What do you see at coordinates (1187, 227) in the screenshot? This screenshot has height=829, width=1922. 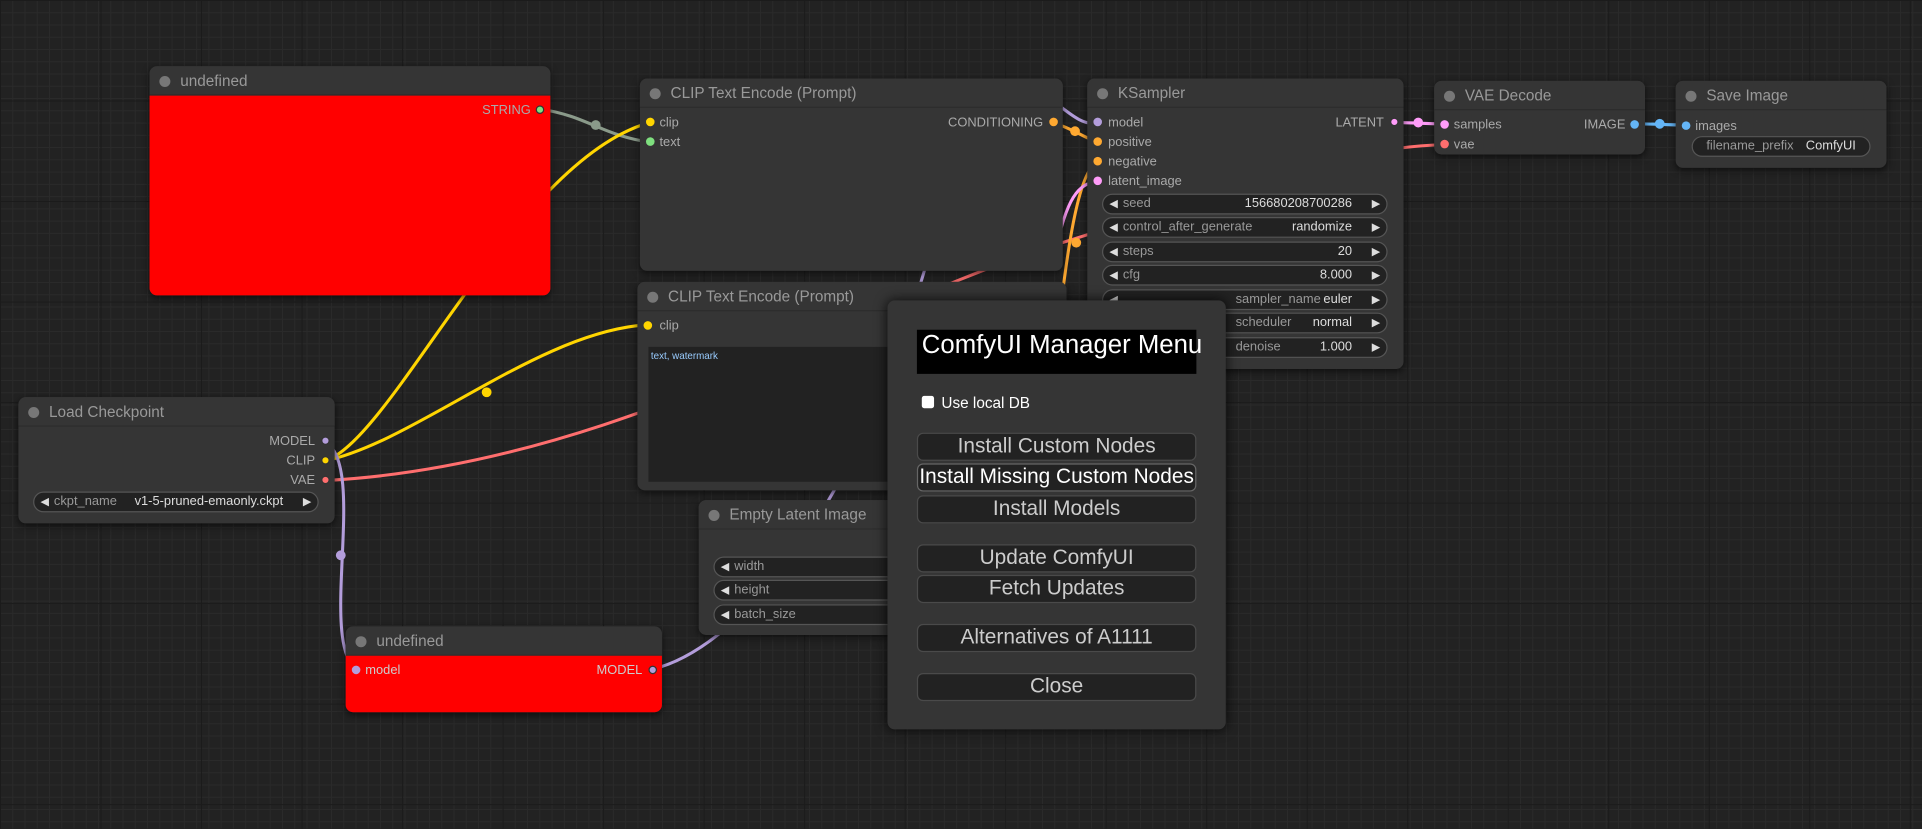 I see `widget-label: control_after_generate` at bounding box center [1187, 227].